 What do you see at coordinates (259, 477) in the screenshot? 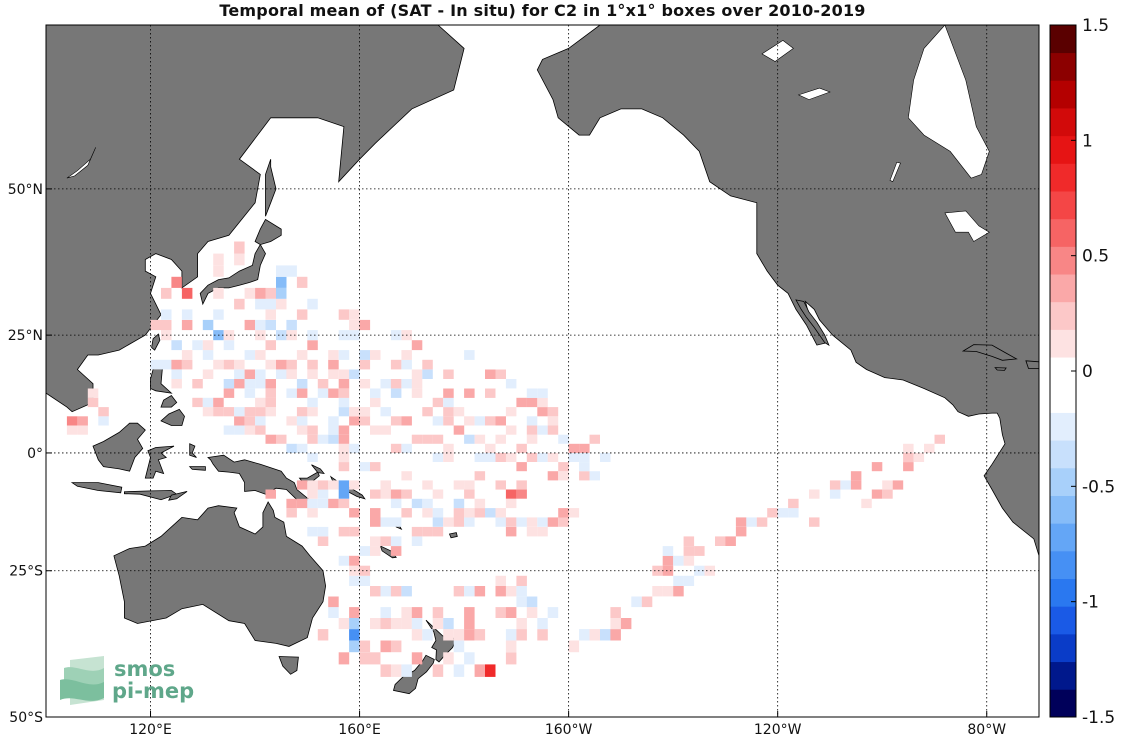
I see `land-new-guinea` at bounding box center [259, 477].